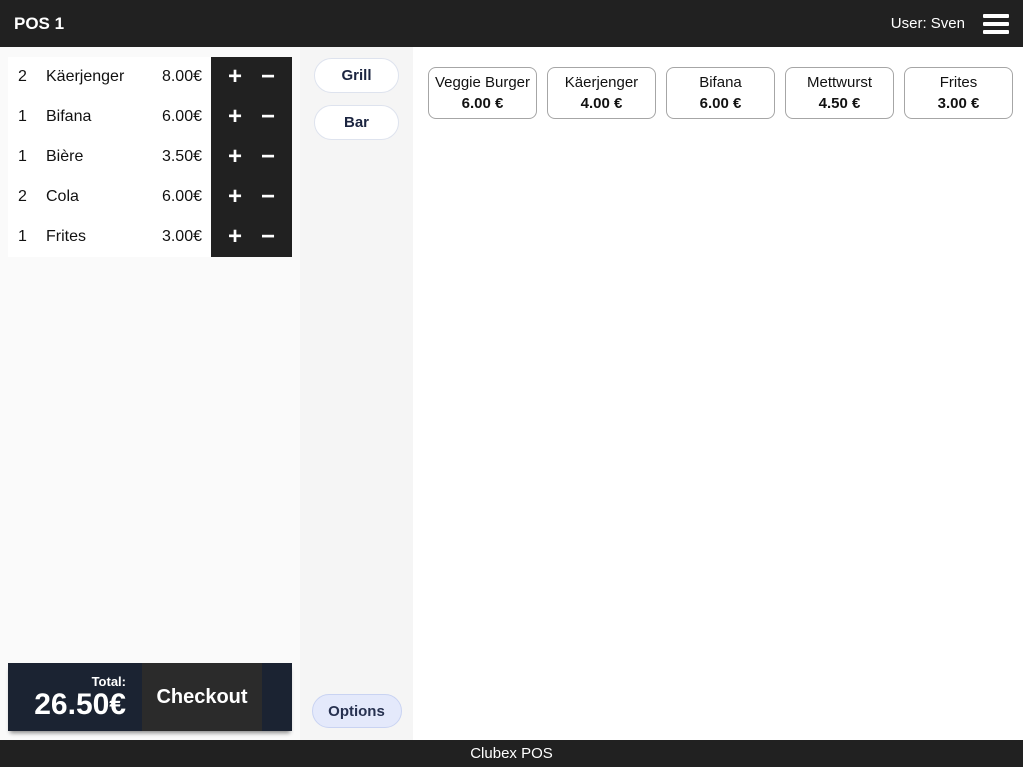 This screenshot has width=1023, height=767. Describe the element at coordinates (958, 93) in the screenshot. I see `product-button: Frites 3.00 €` at that location.